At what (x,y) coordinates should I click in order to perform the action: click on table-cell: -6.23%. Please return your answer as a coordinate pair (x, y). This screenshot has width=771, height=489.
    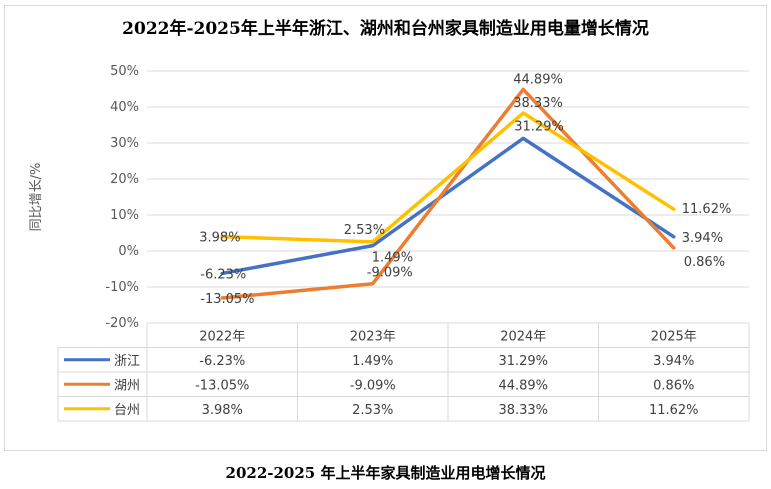
    Looking at the image, I should click on (222, 361).